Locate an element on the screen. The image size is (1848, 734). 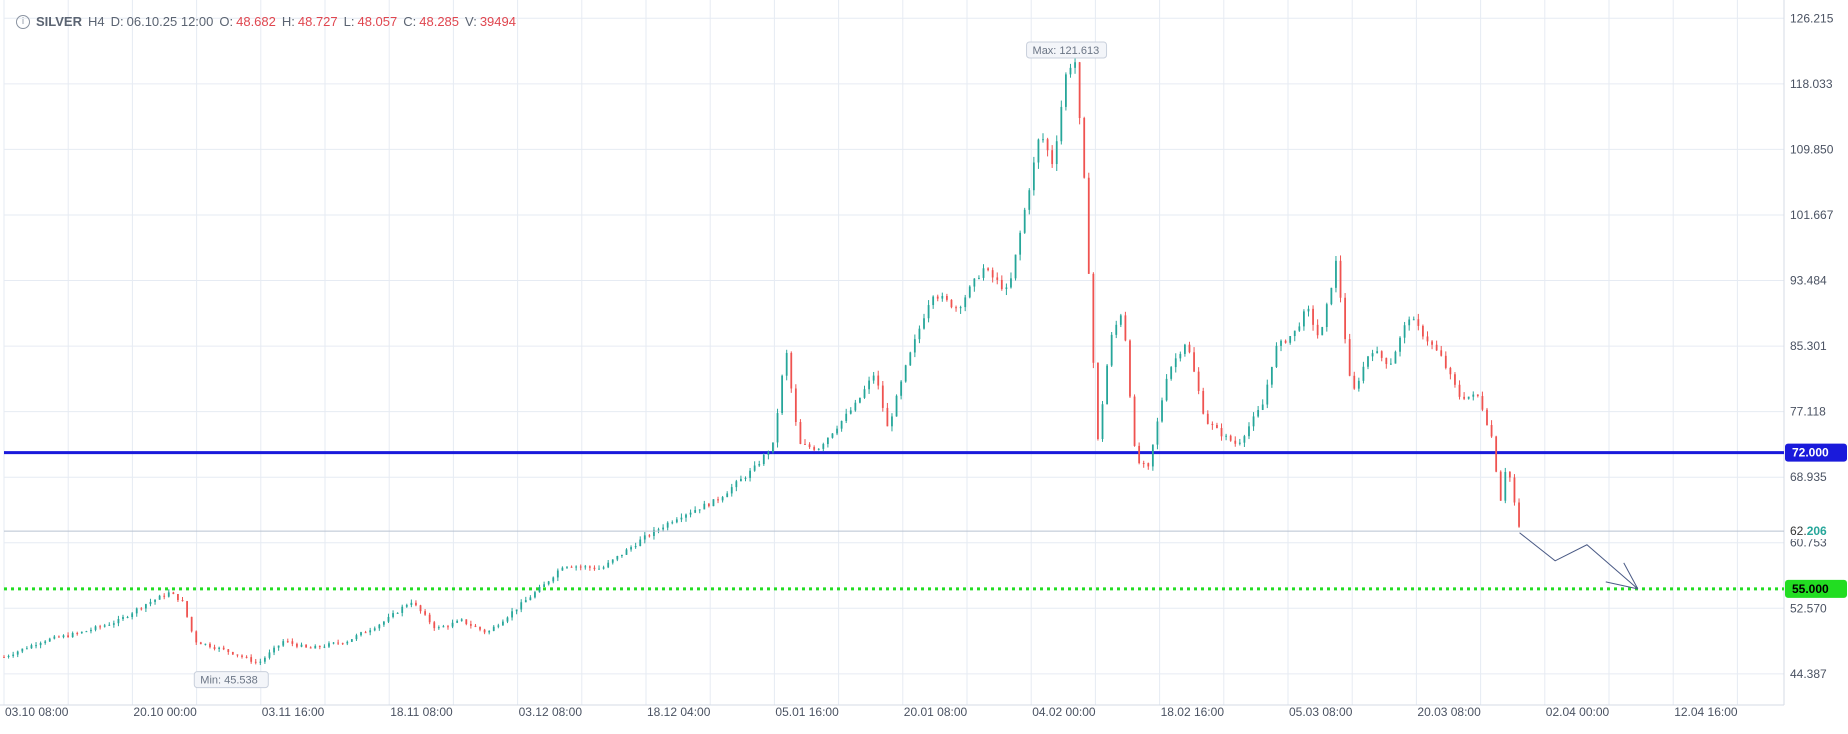
date-label: D: is located at coordinates (117, 21).